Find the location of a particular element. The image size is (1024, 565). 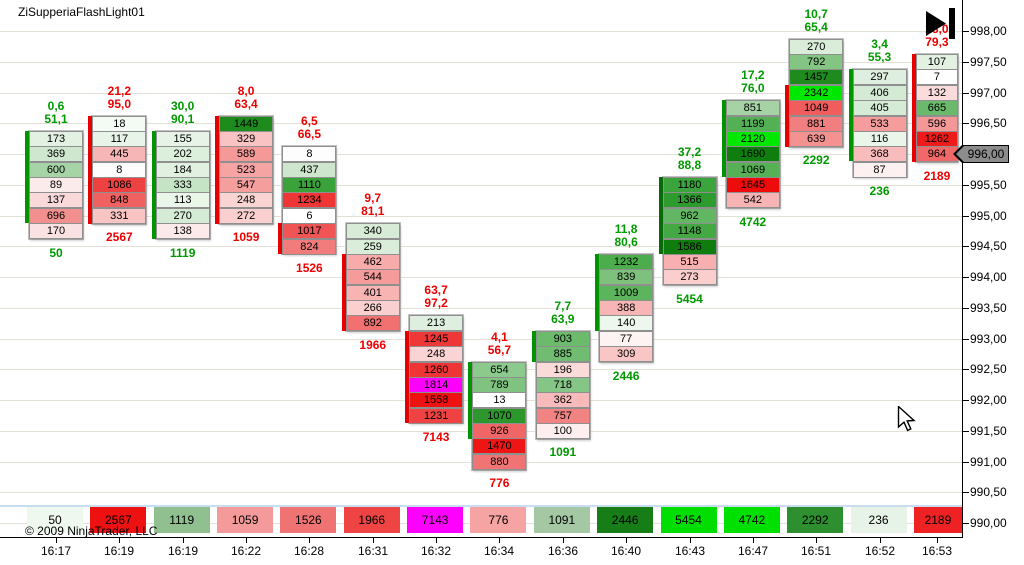

volume-cell: 885 is located at coordinates (562, 354).